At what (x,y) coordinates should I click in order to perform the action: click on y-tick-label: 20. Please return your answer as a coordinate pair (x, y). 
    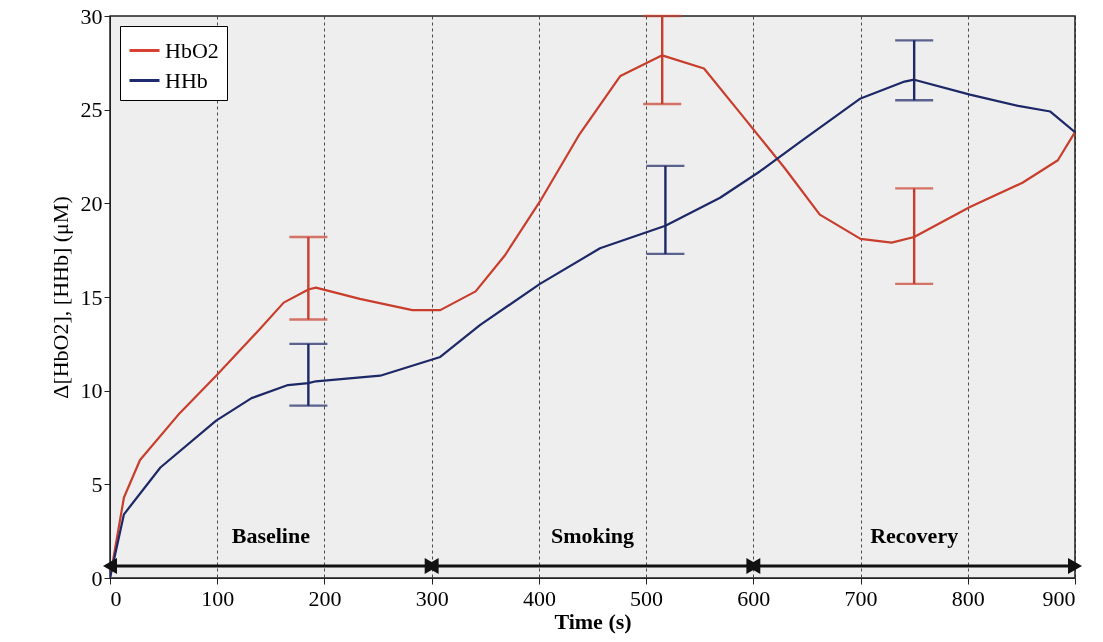
    Looking at the image, I should click on (91, 203).